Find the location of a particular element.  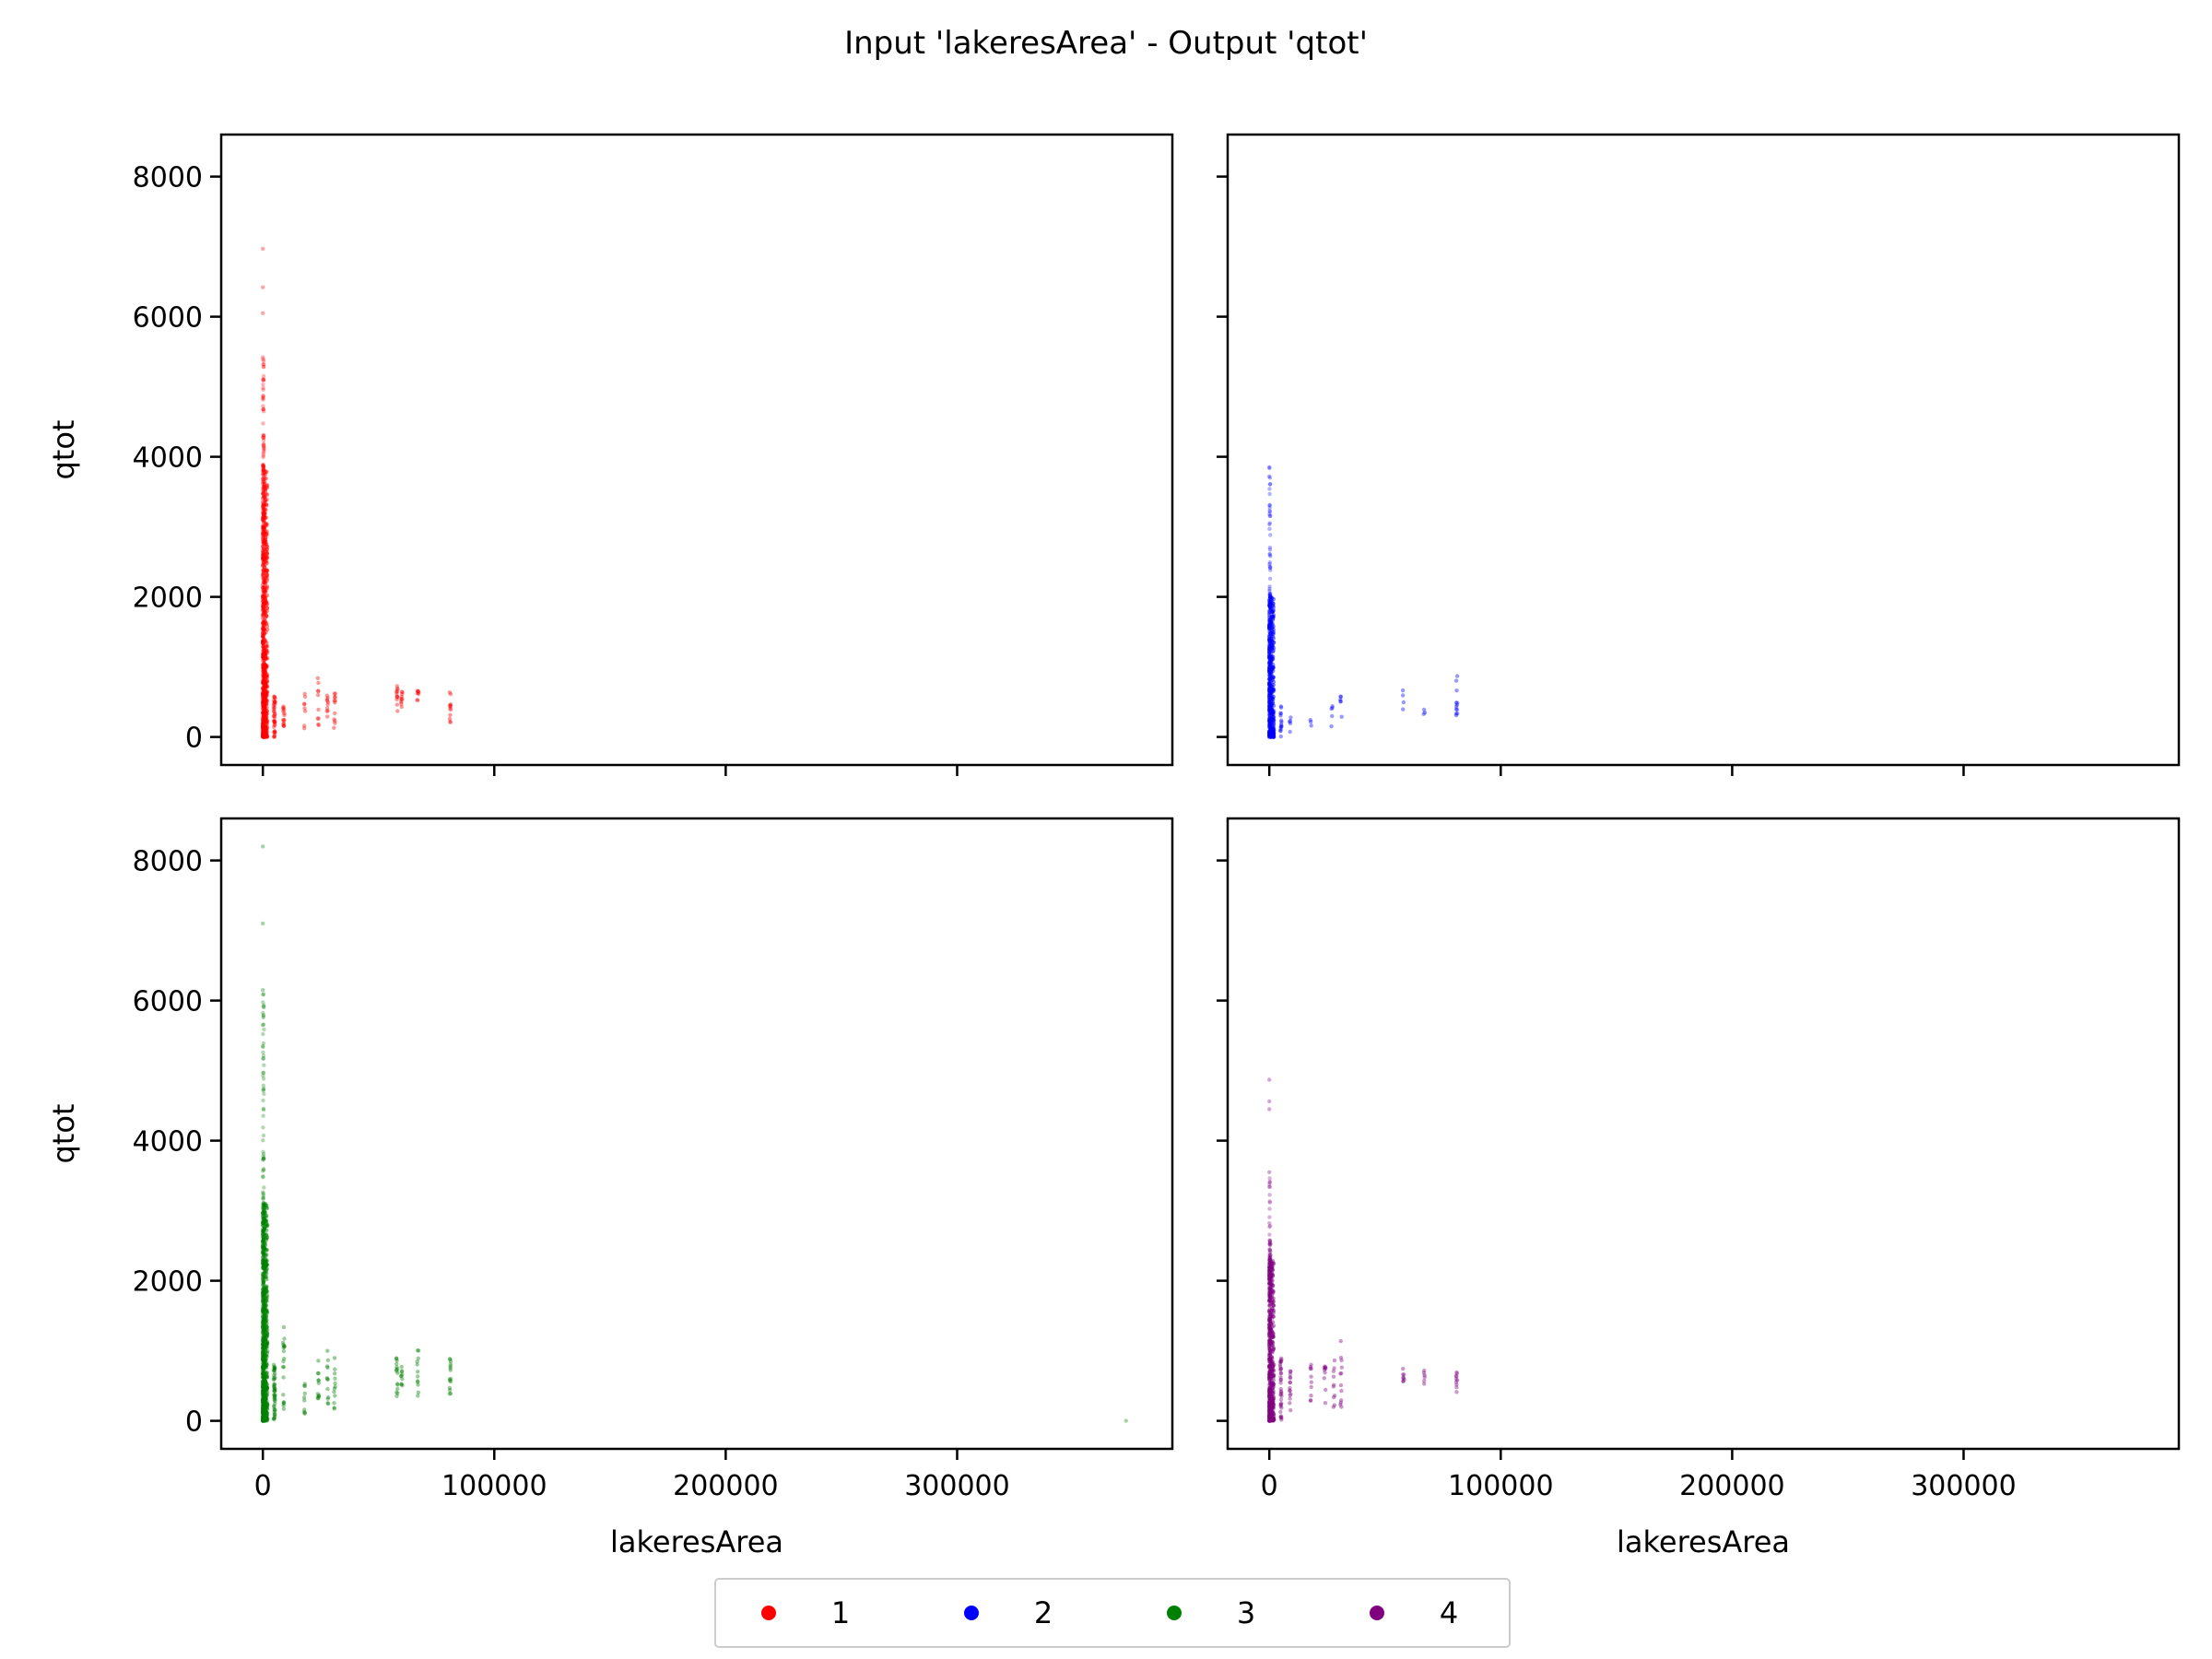

figure-title: Input 'lakeresArea' - Output 'qtot' is located at coordinates (1106, 43).